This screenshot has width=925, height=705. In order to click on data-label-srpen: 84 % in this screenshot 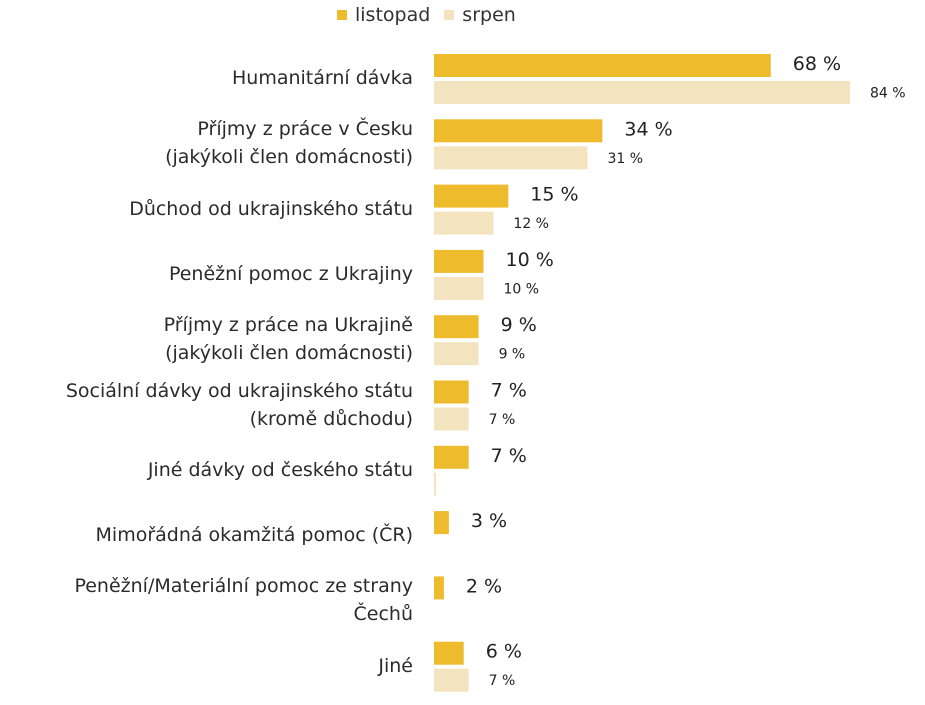, I will do `click(888, 94)`.